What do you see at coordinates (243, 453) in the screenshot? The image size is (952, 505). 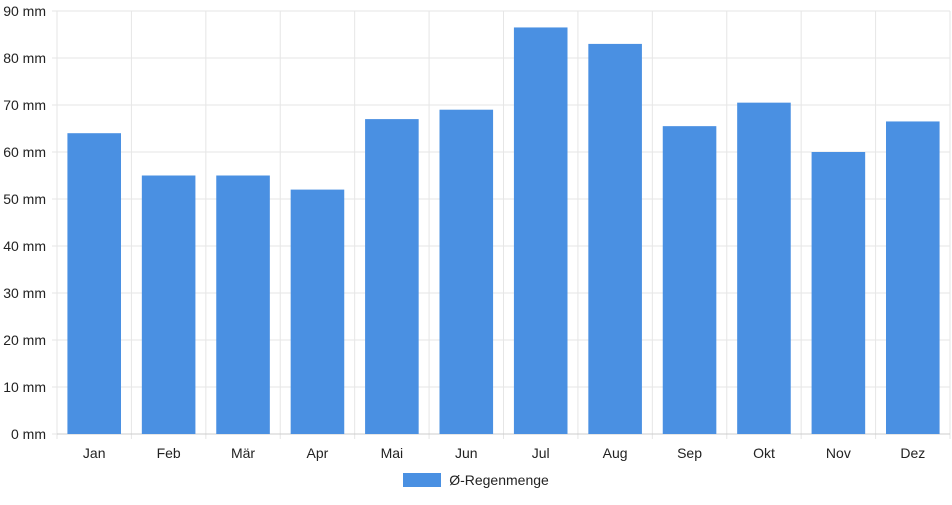 I see `x-tick-label: Mär` at bounding box center [243, 453].